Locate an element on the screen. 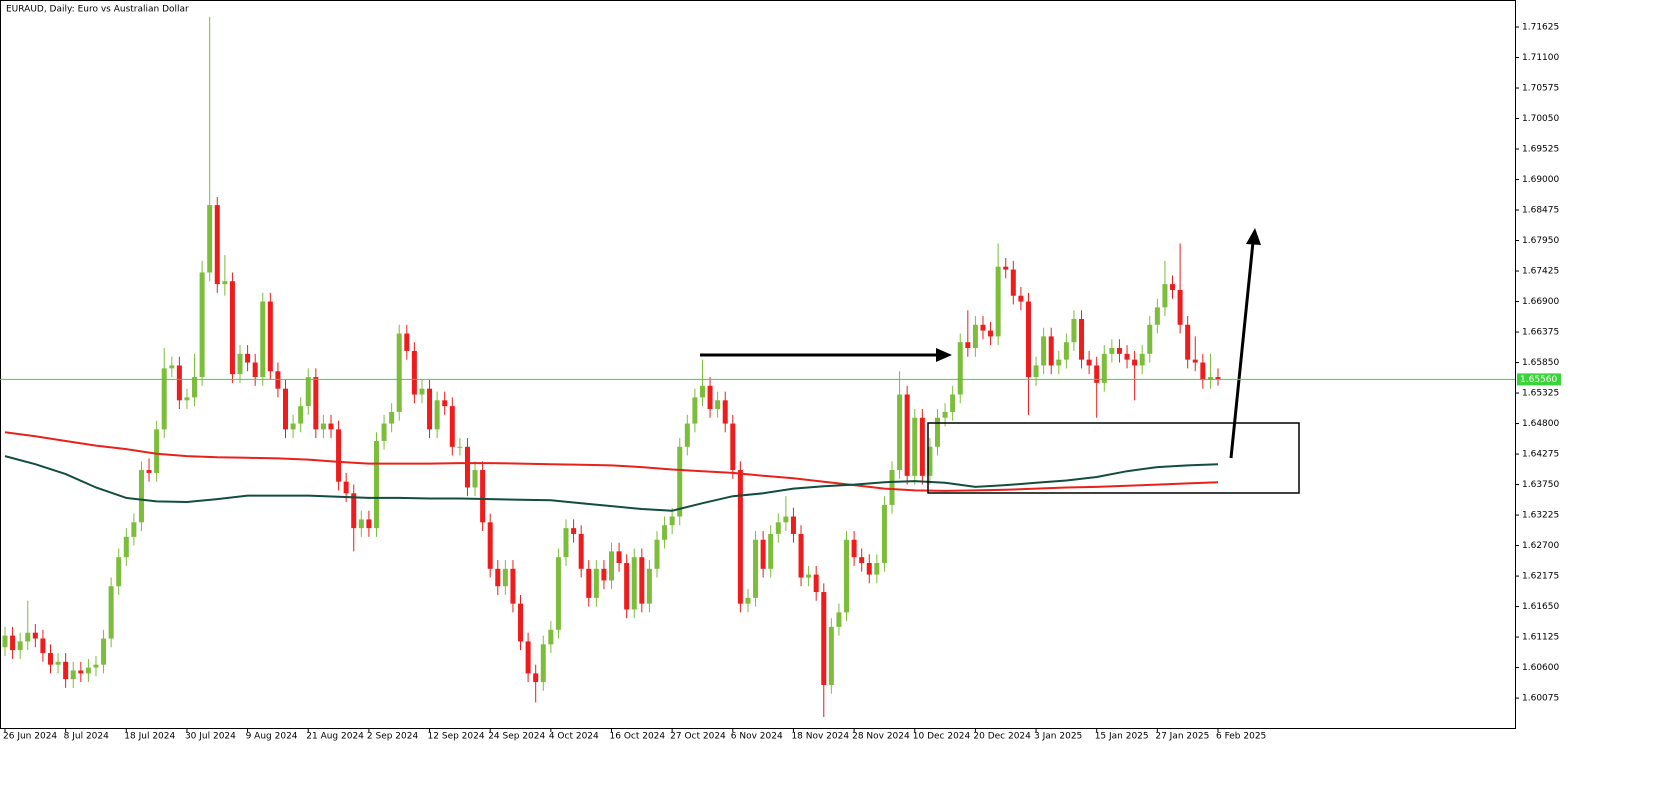 The image size is (1653, 787). y-tick-label: 1.71100 is located at coordinates (1540, 58).